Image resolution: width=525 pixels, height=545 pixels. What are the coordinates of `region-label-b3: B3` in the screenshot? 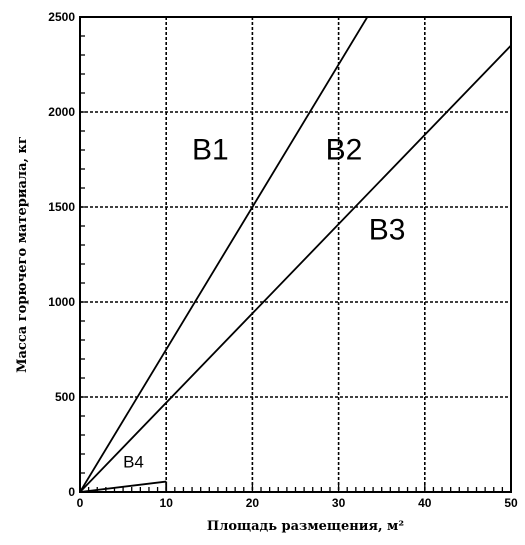 It's located at (387, 229).